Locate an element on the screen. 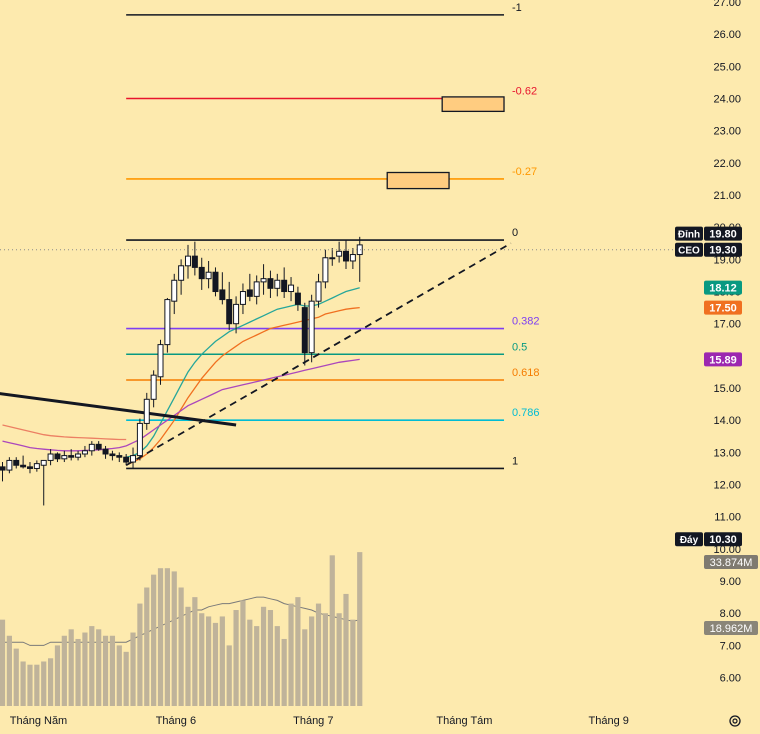  downtrend-line is located at coordinates (118, 409).